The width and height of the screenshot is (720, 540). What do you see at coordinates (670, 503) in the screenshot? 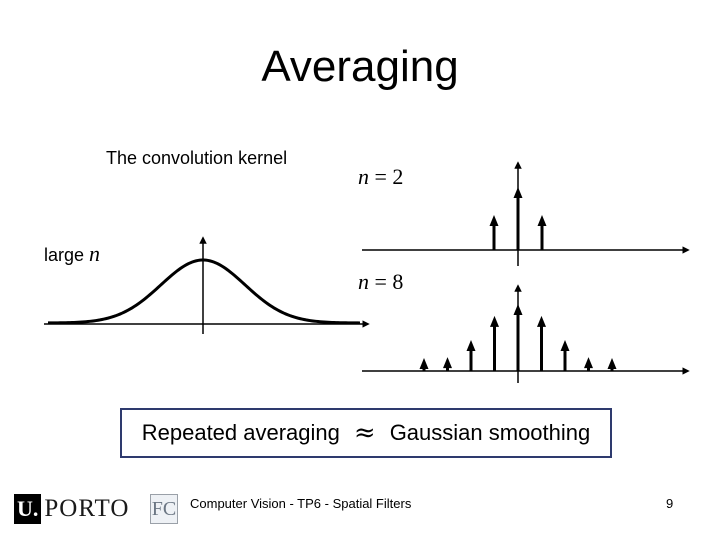
I see `page-number: 9` at bounding box center [670, 503].